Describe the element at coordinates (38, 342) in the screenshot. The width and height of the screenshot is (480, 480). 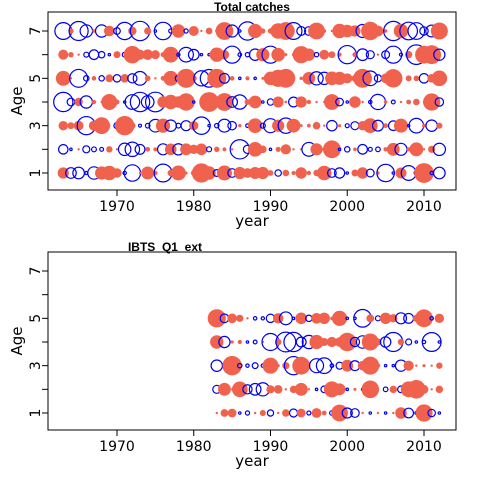
I see `y-axis: 1 3 5 7` at that location.